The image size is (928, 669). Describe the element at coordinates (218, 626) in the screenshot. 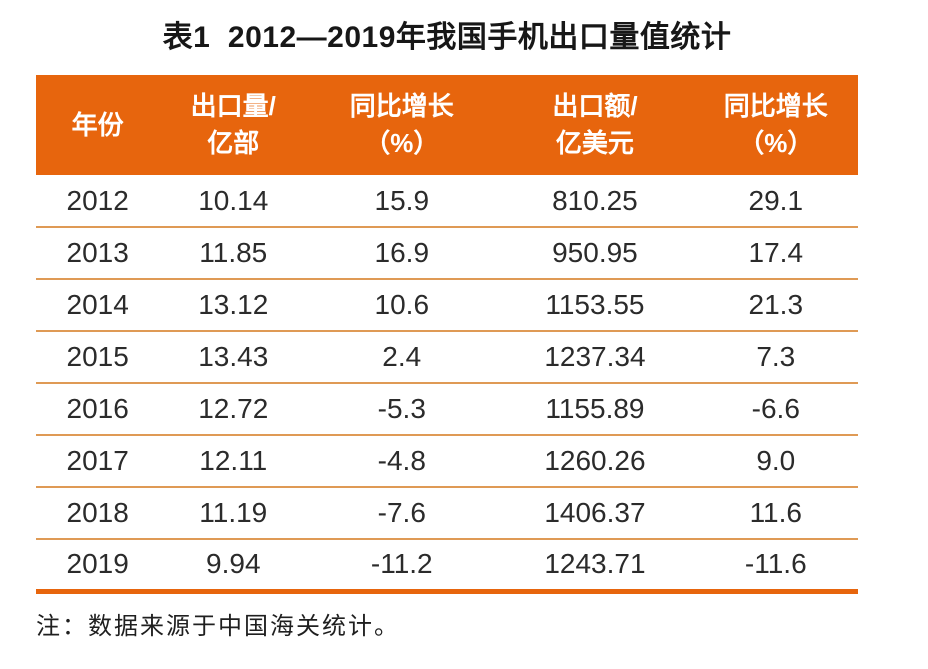

I see `footnote: 注：数据来源于中国海关统计。` at that location.